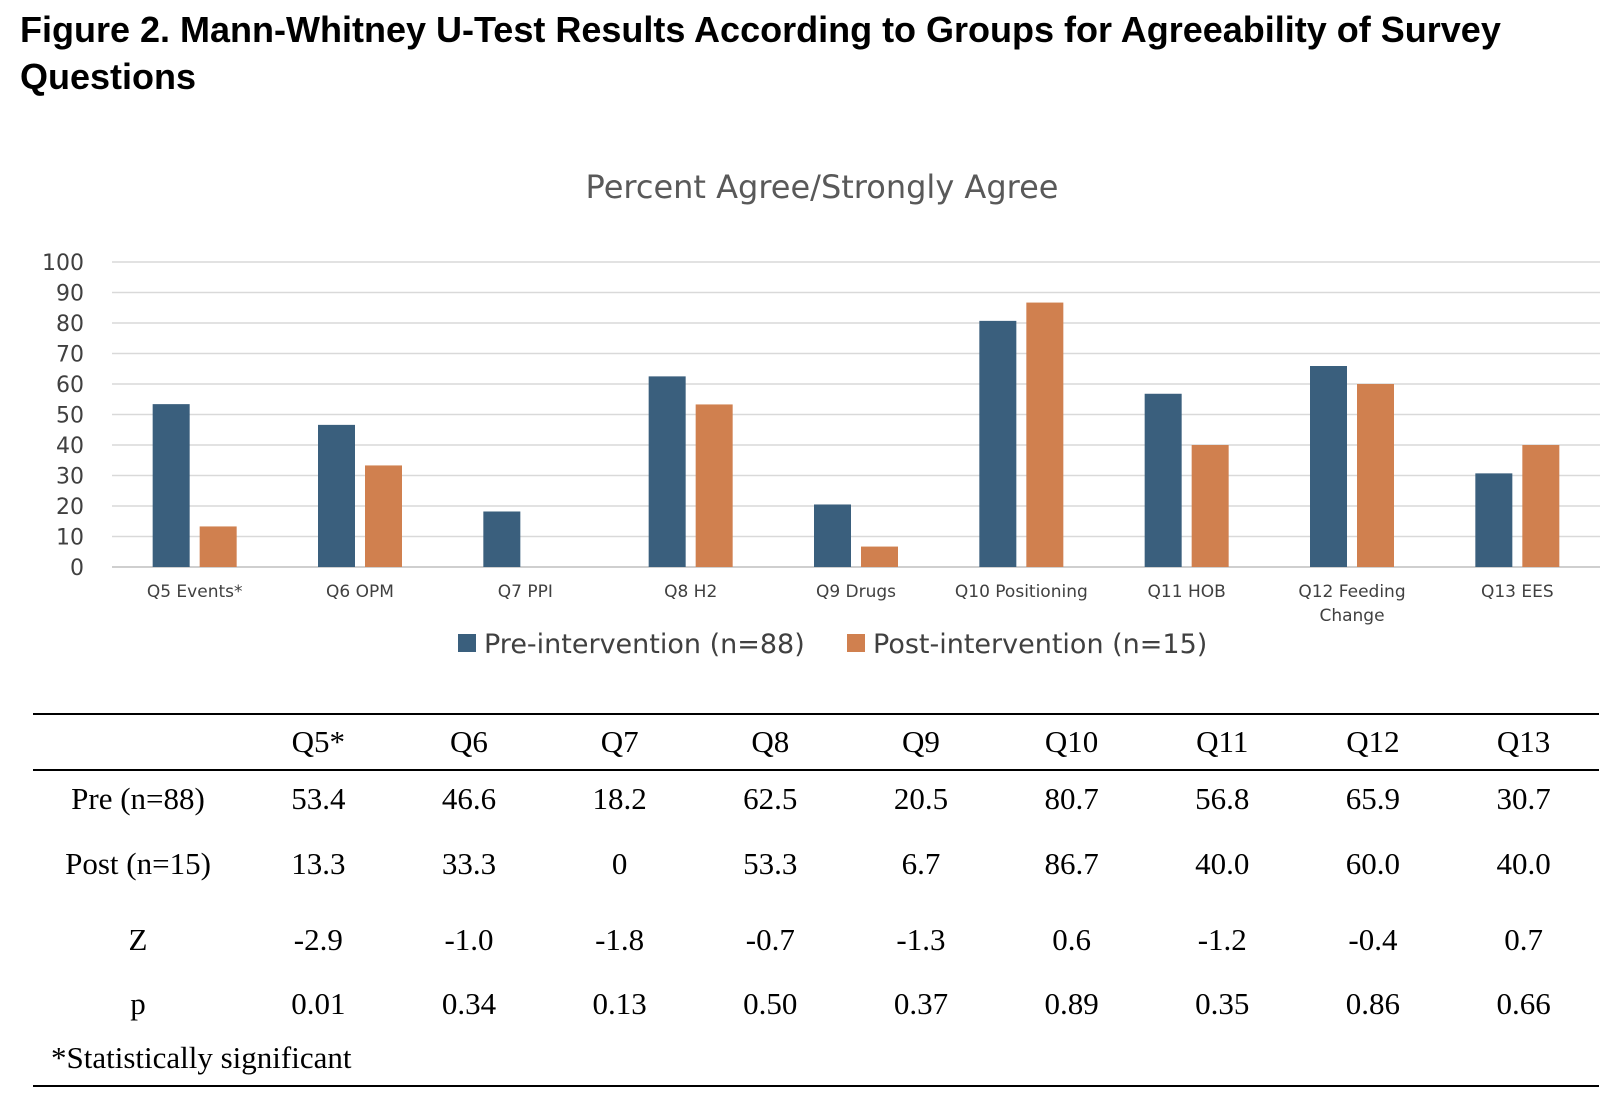  What do you see at coordinates (1071, 742) in the screenshot?
I see `table-header-cell: Q10` at bounding box center [1071, 742].